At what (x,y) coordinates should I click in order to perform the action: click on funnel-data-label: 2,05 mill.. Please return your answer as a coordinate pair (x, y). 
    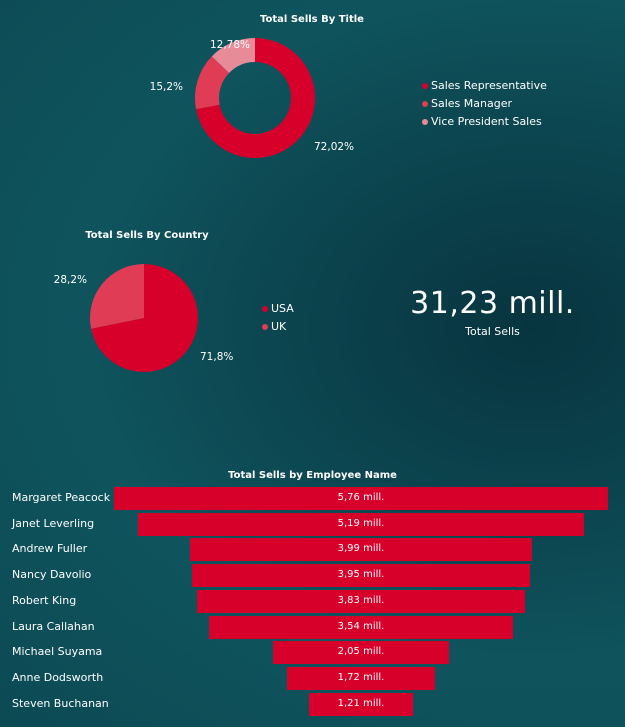
    Looking at the image, I should click on (361, 652).